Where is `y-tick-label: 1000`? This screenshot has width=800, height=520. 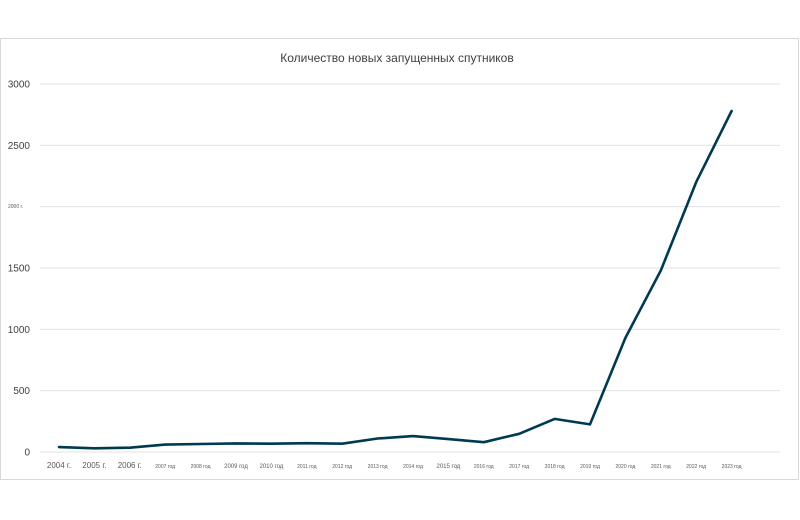 y-tick-label: 1000 is located at coordinates (19, 330).